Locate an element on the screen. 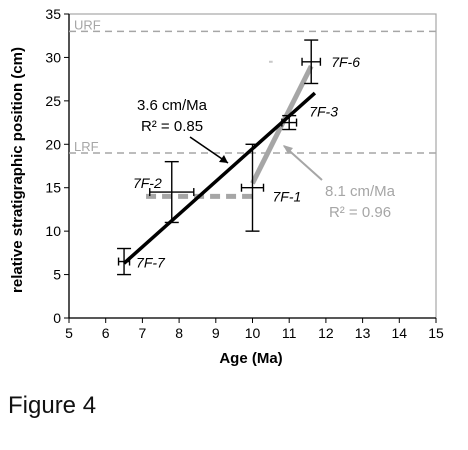 This screenshot has width=468, height=450. y-tick-label: 25 is located at coordinates (53, 101).